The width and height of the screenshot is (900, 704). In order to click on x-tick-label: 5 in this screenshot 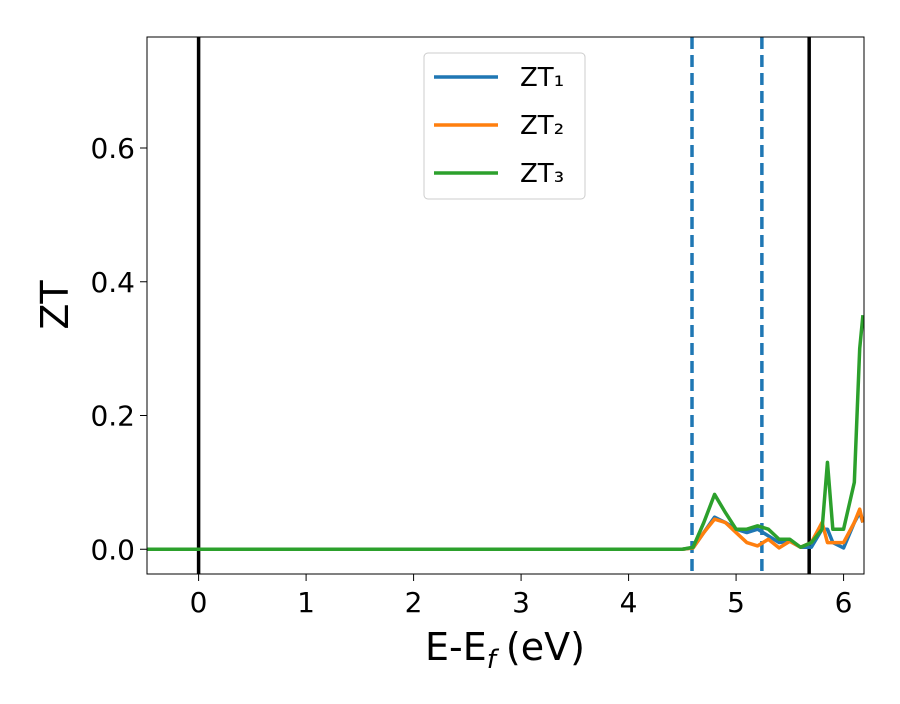, I will do `click(736, 602)`.